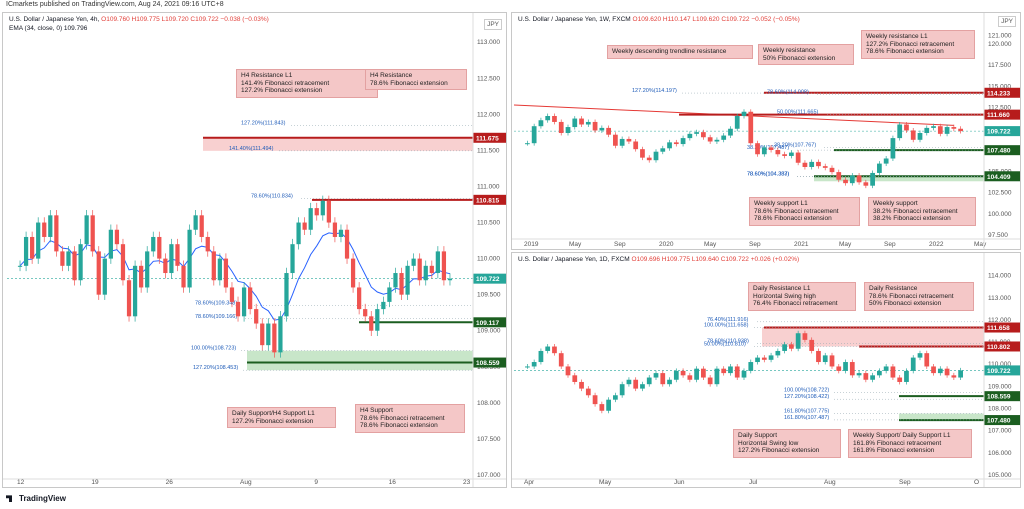 The image size is (1024, 509). Describe the element at coordinates (488, 42) in the screenshot. I see `y-tick-label: 113.000` at that location.